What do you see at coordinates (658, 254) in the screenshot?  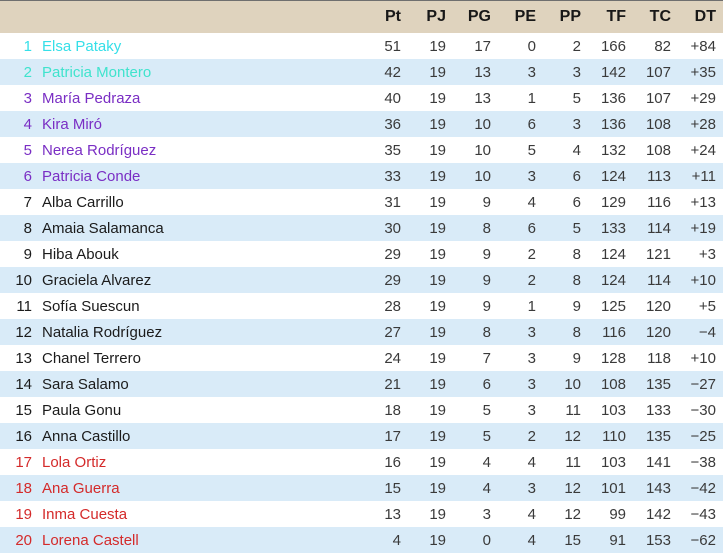 I see `stat-tc: 121` at bounding box center [658, 254].